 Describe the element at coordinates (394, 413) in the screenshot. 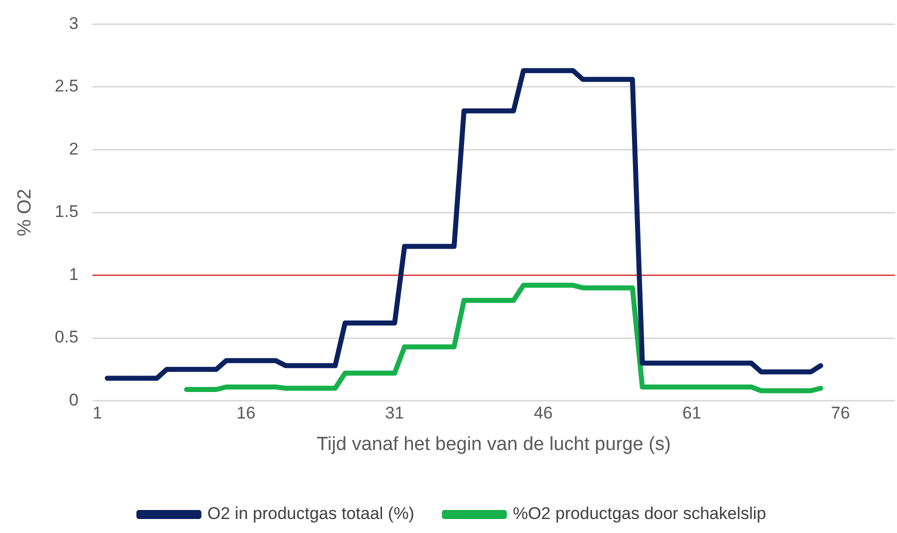

I see `x-tick-label: 31` at that location.